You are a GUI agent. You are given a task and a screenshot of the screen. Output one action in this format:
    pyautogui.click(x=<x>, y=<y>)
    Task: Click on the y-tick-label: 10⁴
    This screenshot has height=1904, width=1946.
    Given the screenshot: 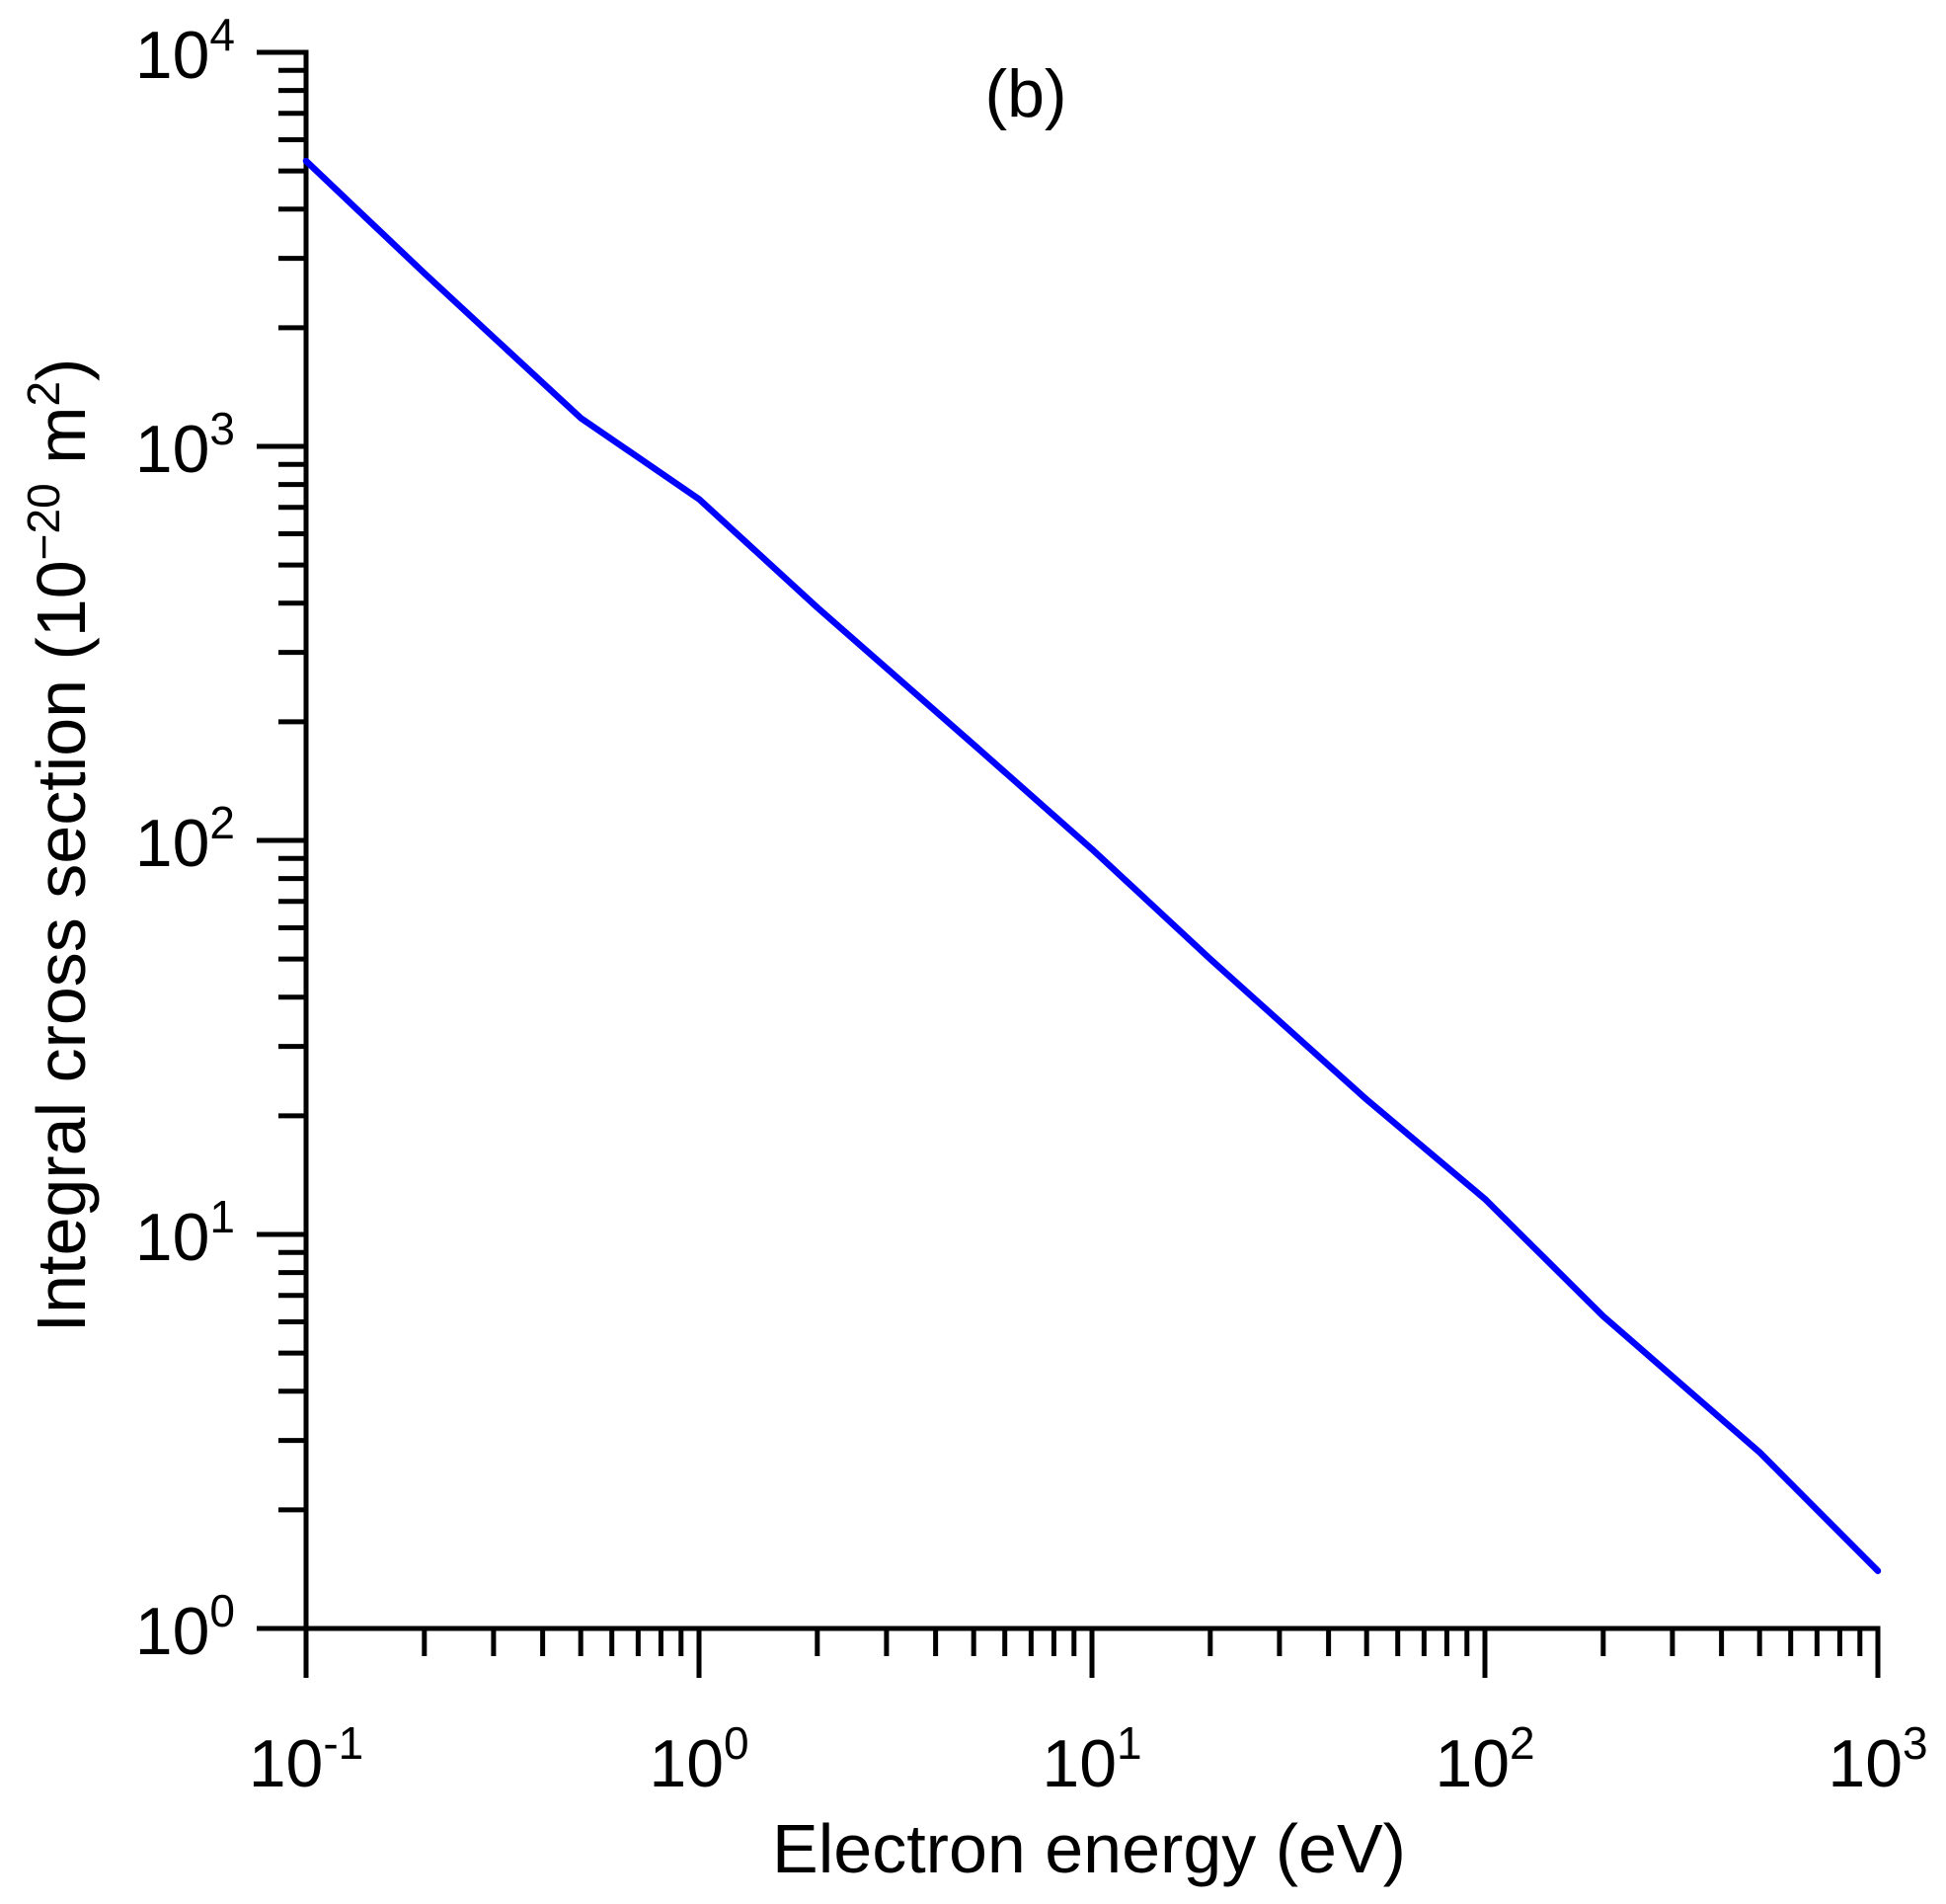 What is the action you would take?
    pyautogui.click(x=185, y=51)
    